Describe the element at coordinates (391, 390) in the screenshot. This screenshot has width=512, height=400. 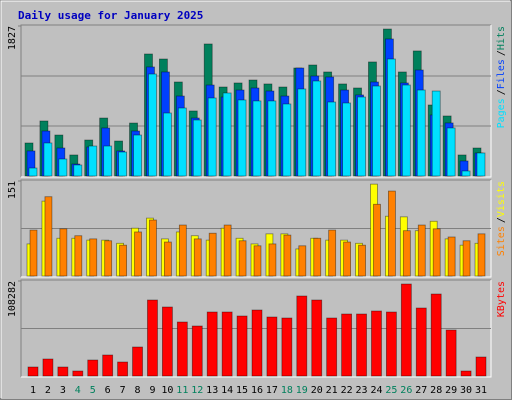
I see `x-tick-label: 25` at that location.